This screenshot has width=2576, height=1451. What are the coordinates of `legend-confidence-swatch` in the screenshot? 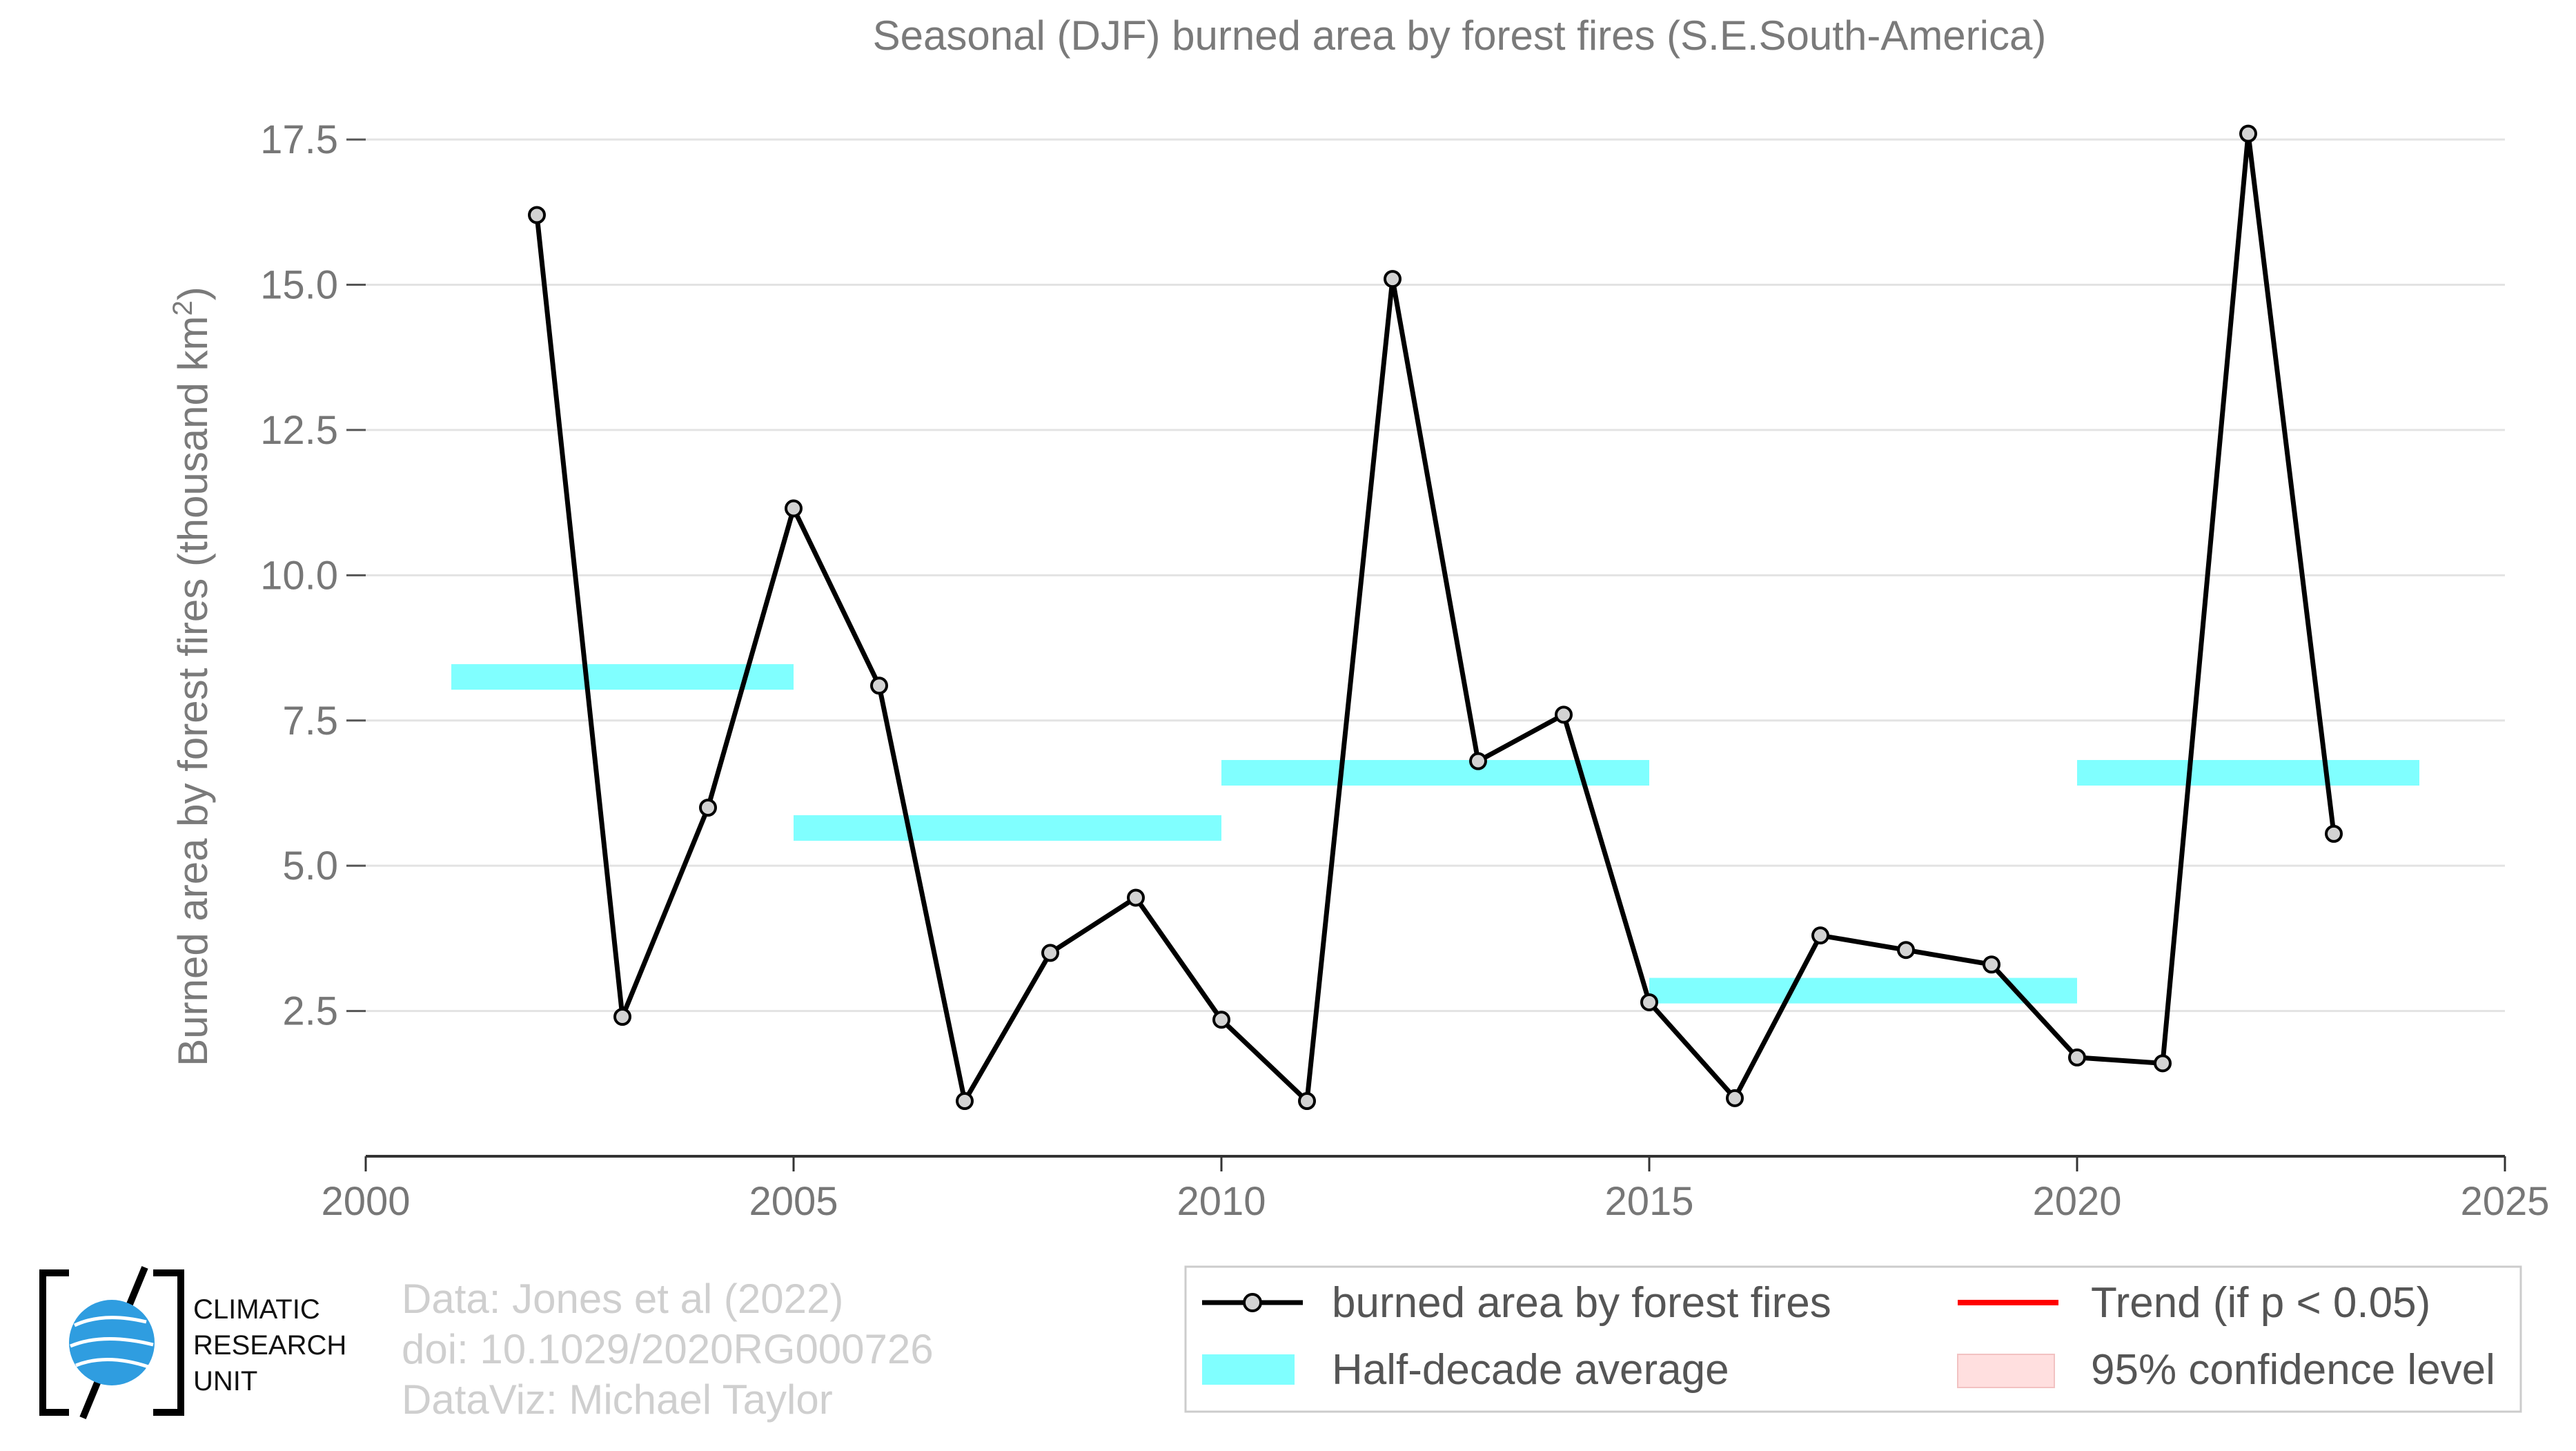 It's located at (2006, 1371).